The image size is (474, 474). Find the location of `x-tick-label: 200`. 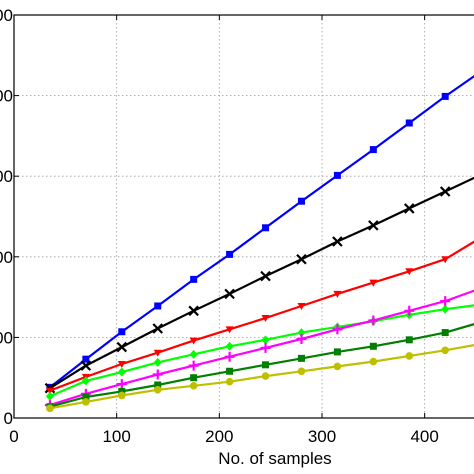

x-tick-label: 200 is located at coordinates (219, 436).